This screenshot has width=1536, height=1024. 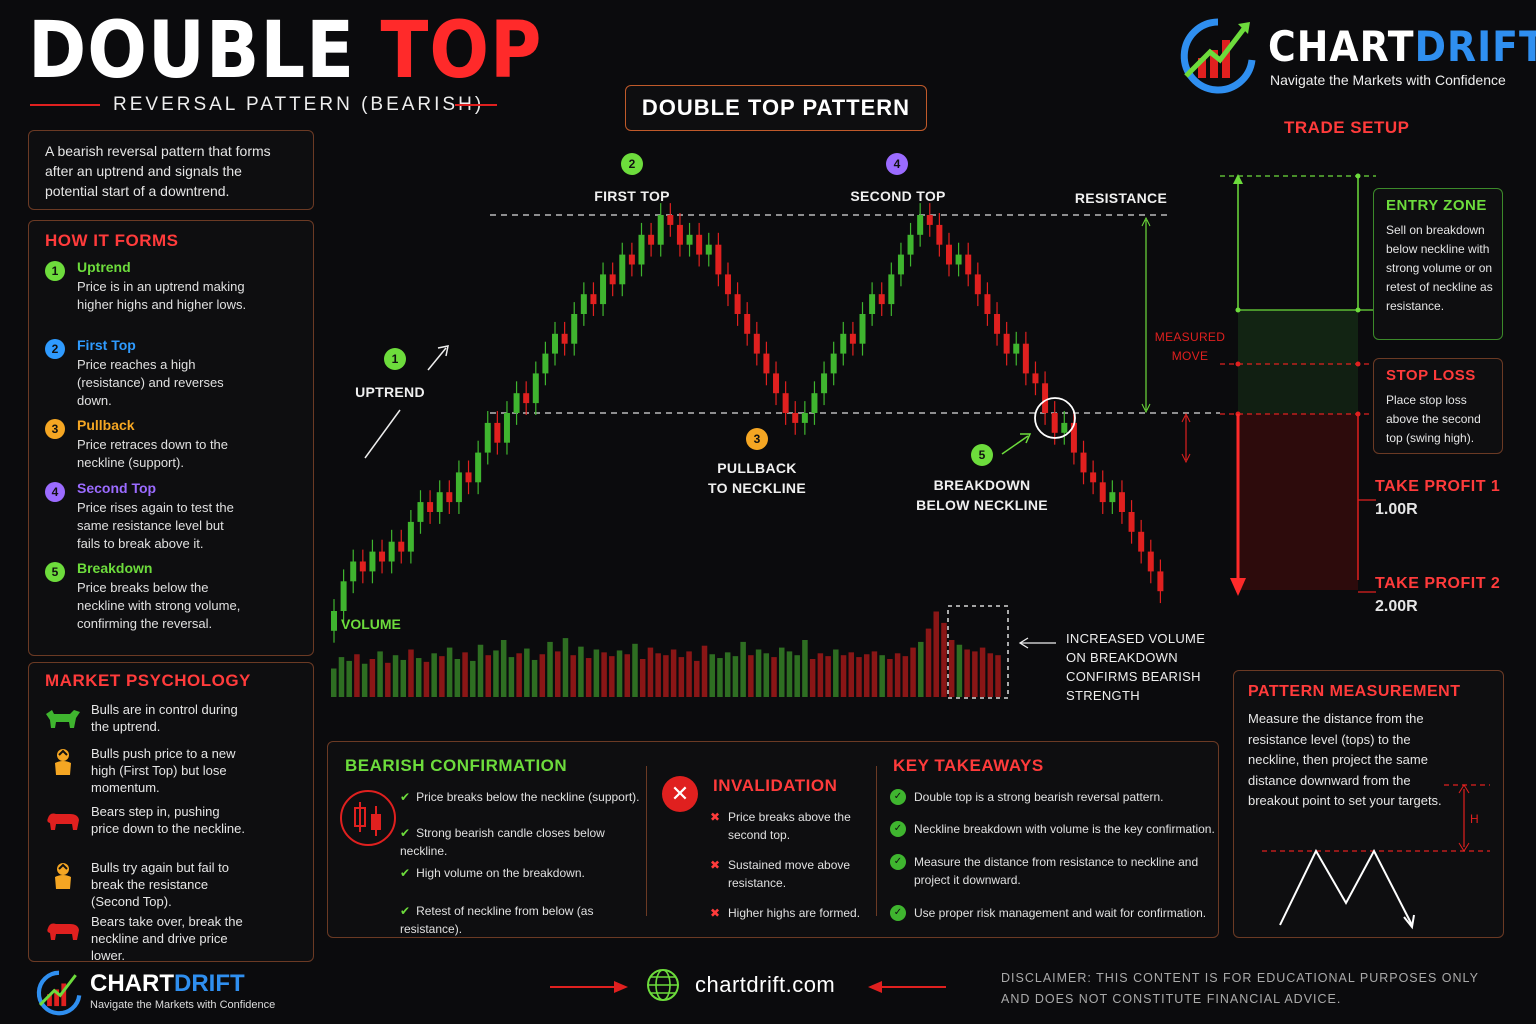 I want to click on website-link: chartdrift.com, so click(x=765, y=984).